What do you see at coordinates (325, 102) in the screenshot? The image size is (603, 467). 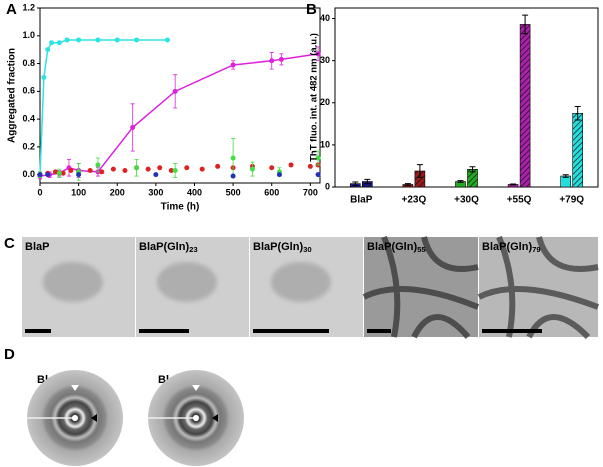 I see `y-tick-label: 20` at bounding box center [325, 102].